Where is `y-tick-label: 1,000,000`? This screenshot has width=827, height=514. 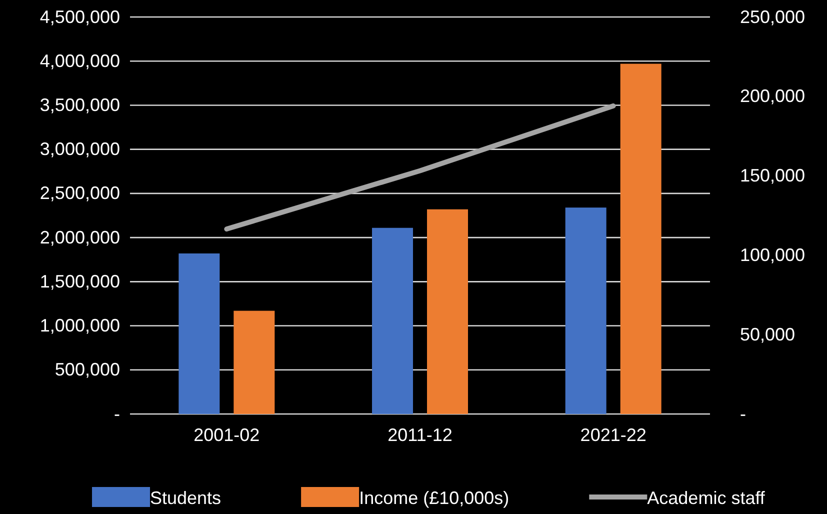 y-tick-label: 1,000,000 is located at coordinates (80, 326).